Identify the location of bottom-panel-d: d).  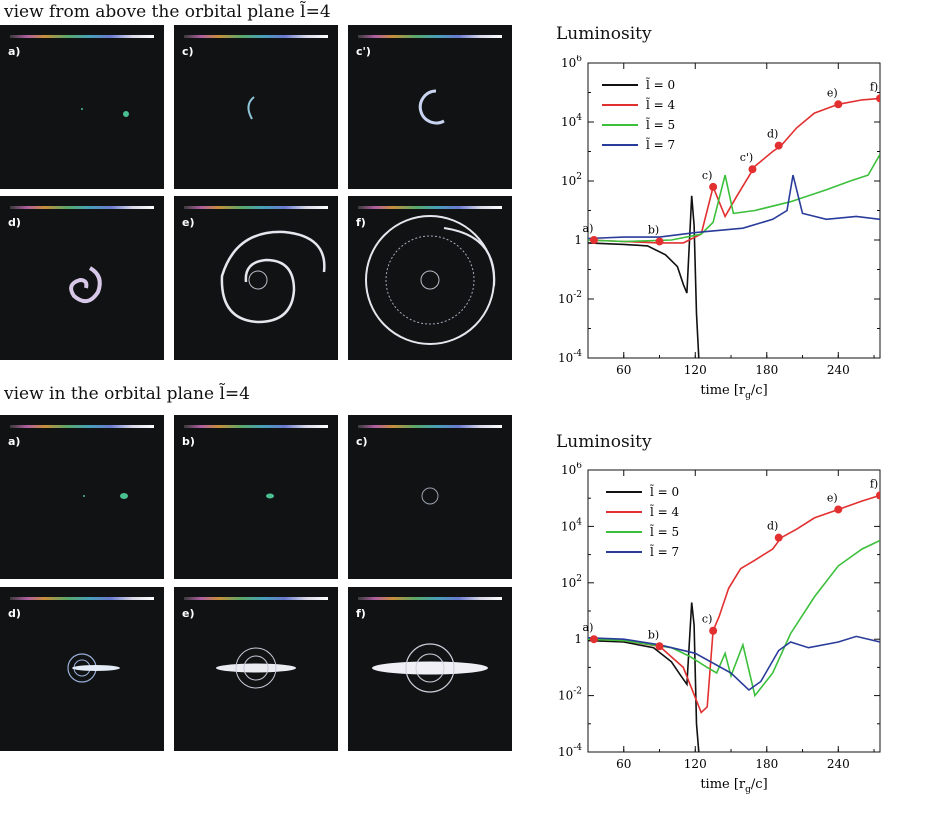
(82, 669).